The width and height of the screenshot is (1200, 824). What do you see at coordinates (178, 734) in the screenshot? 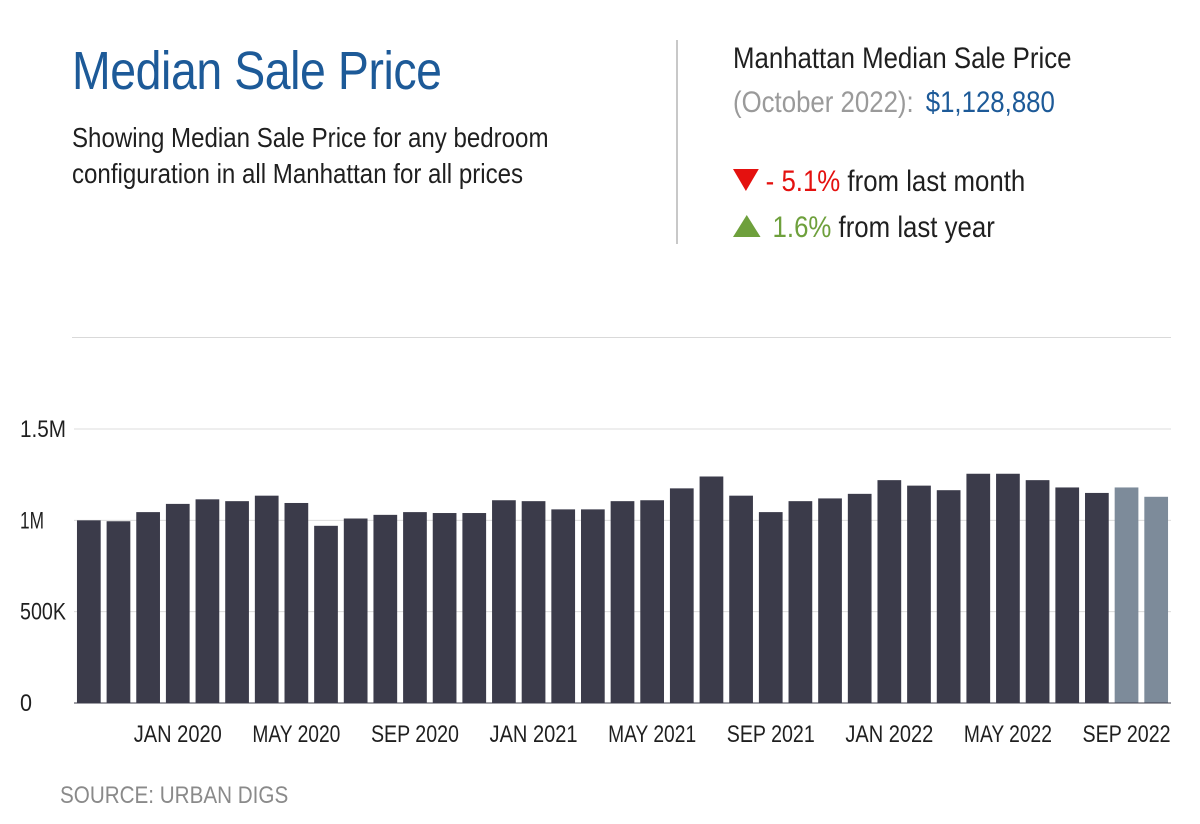
I see `x-tick-label: JAN 2020` at bounding box center [178, 734].